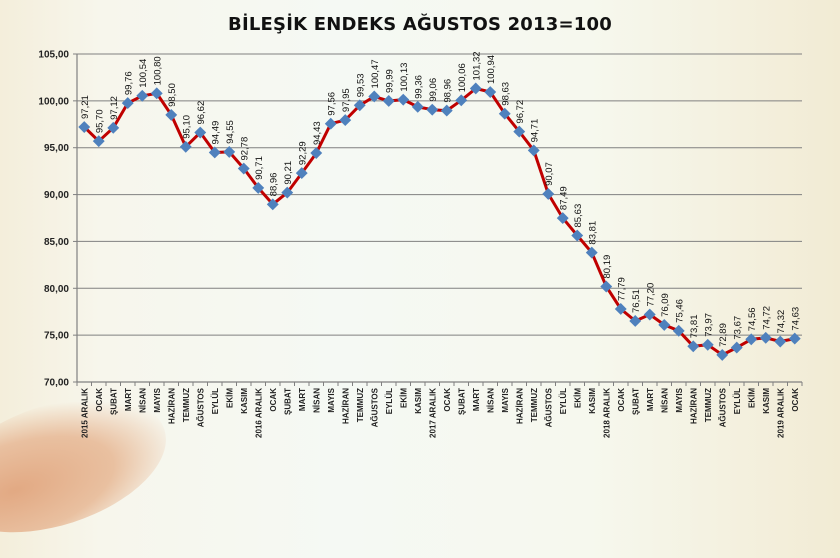 Image resolution: width=840 pixels, height=558 pixels. I want to click on x-tick-label: 2018 ARALIK, so click(606, 413).